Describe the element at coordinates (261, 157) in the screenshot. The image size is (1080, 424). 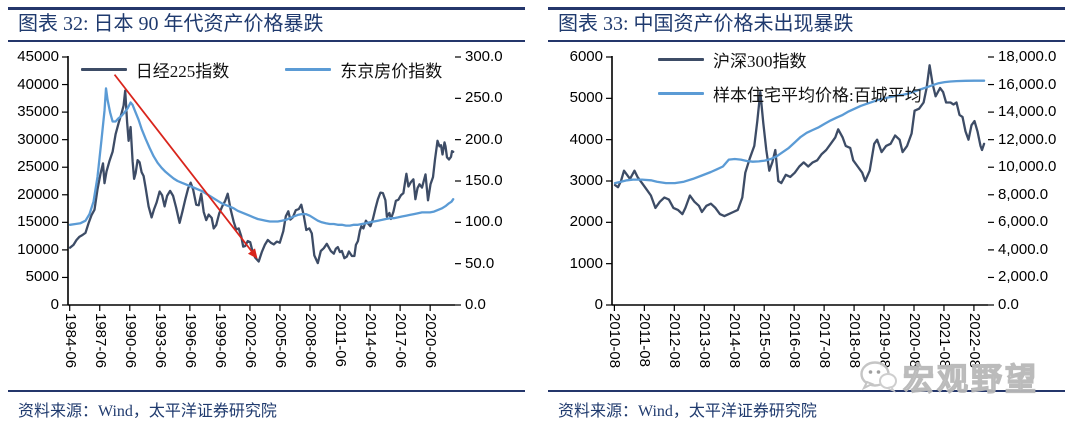
I see `series-line-东京房价指数` at that location.